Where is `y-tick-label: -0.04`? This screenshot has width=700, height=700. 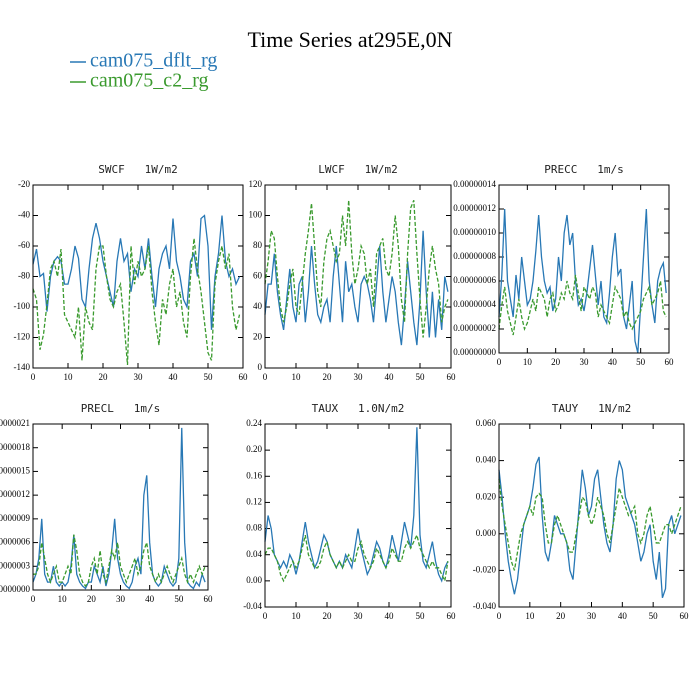 y-tick-label: -0.04 is located at coordinates (252, 606).